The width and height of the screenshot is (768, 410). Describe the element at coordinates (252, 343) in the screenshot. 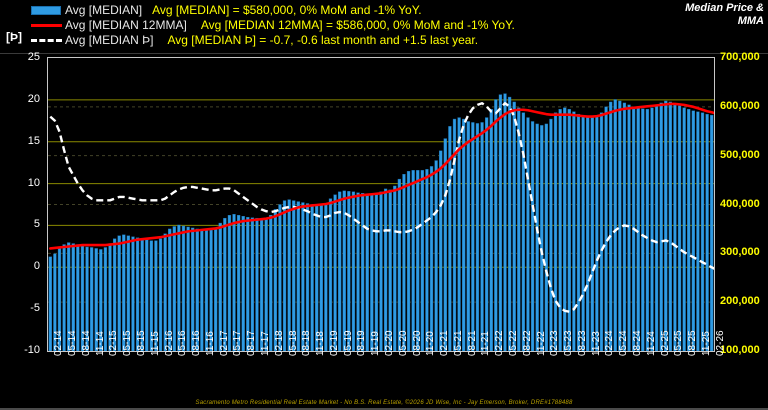

I see `x-axis-tick: 08-17` at that location.